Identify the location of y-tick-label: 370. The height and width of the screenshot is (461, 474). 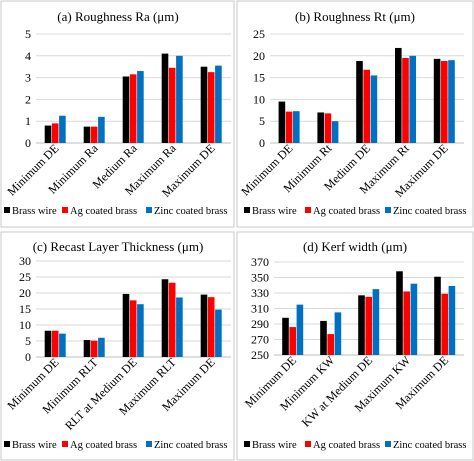
(260, 262).